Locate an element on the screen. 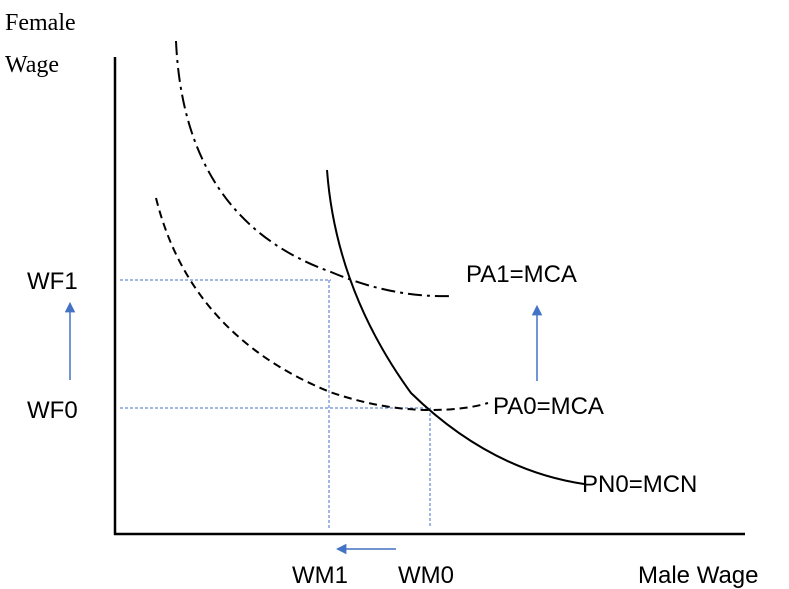 The image size is (789, 589). pa0-label: PA0=MCA is located at coordinates (548, 406).